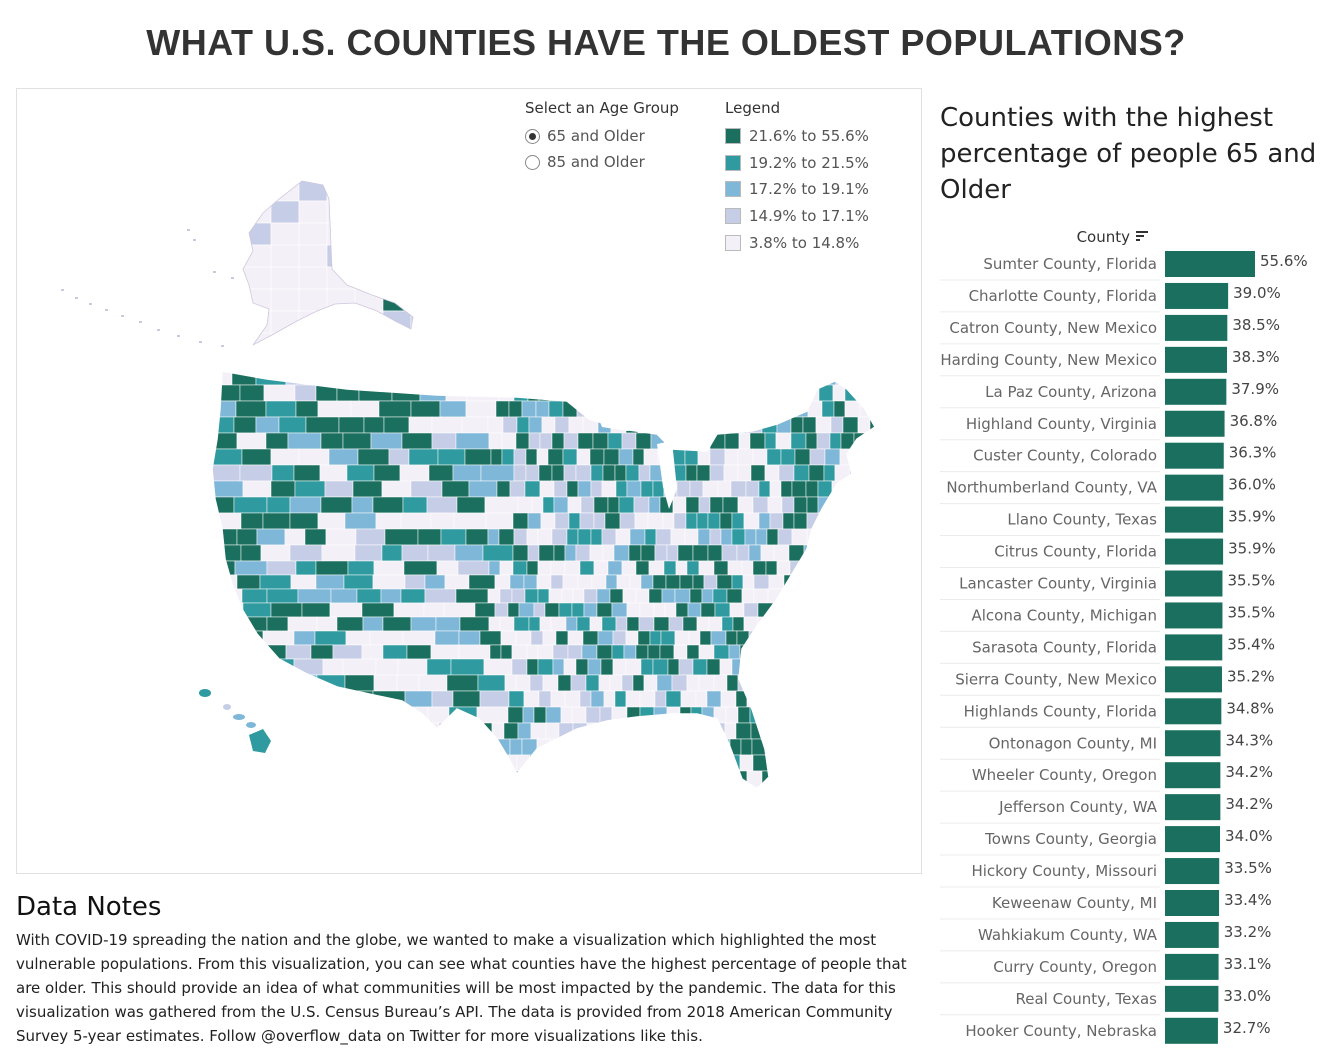  Describe the element at coordinates (1251, 644) in the screenshot. I see `data-label: 35.4%` at that location.